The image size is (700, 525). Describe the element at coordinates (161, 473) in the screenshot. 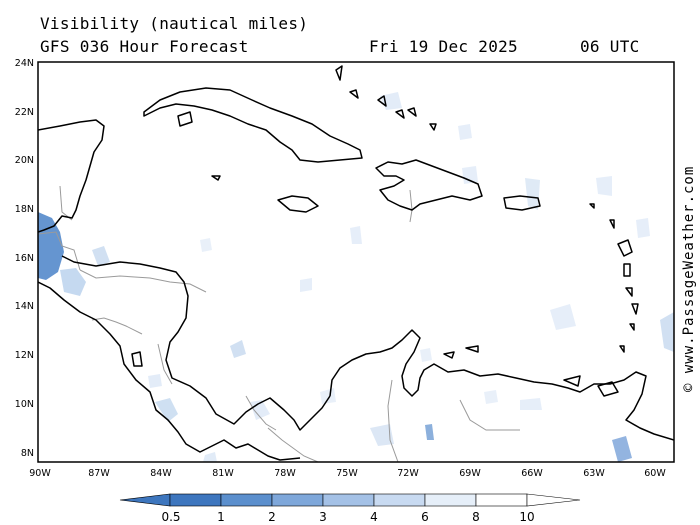

I see `lon-tick-label: 84W` at that location.